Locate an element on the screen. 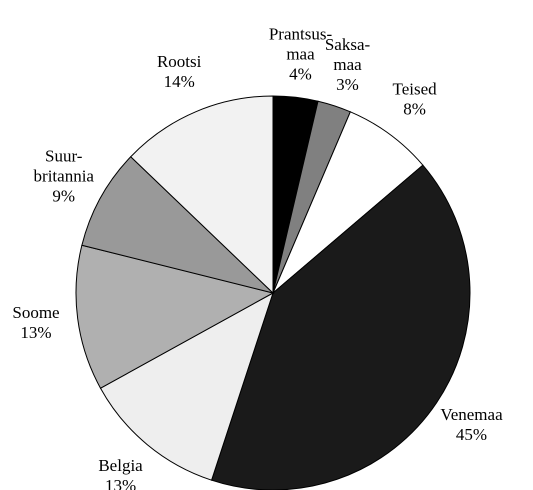 This screenshot has height=490, width=533. category-label: Venemaa is located at coordinates (471, 414).